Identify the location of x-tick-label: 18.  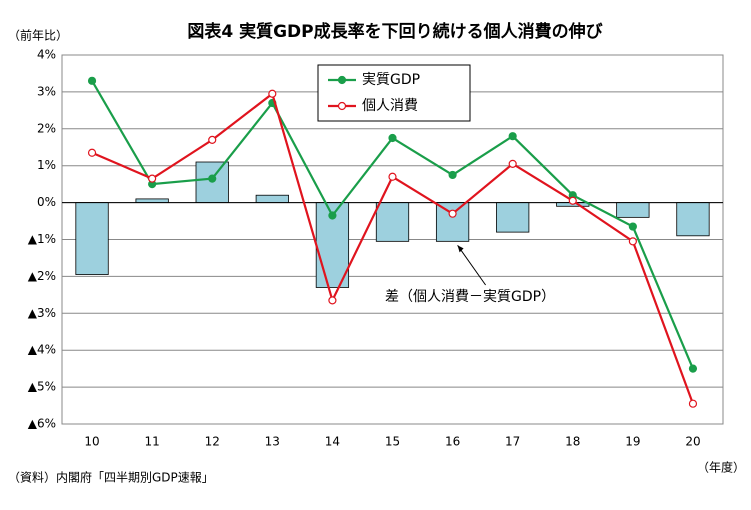
(572, 442).